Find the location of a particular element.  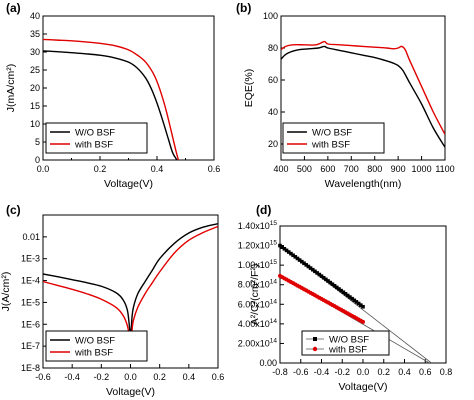

y-tick-label: 1.40x10¹⁵ is located at coordinates (258, 225).